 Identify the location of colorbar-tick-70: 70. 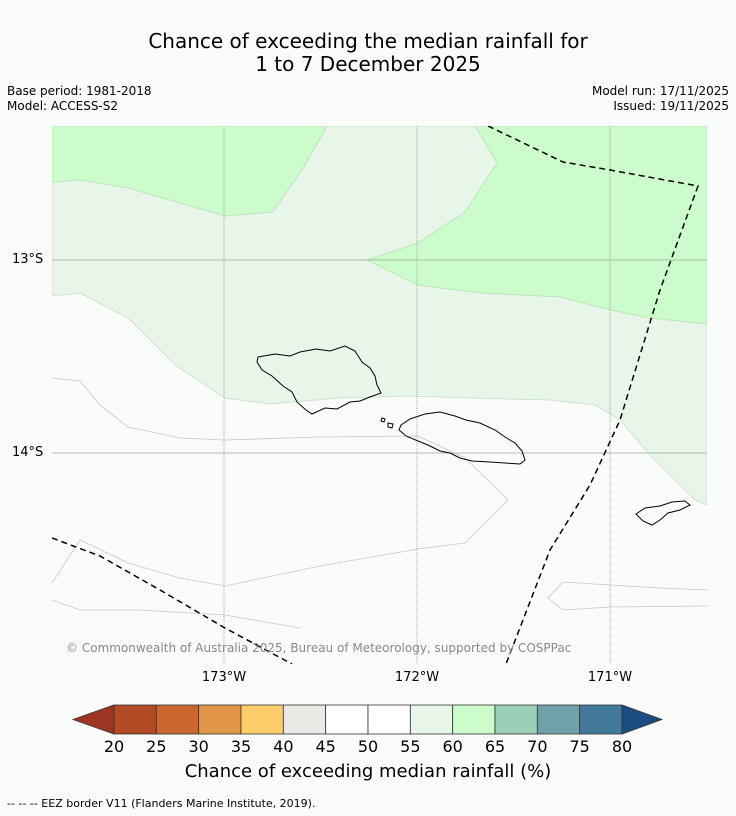
(537, 746).